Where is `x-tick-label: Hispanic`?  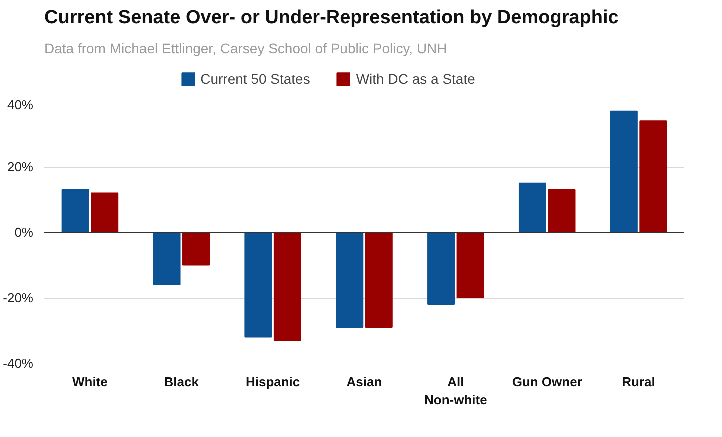
x-tick-label: Hispanic is located at coordinates (273, 382).